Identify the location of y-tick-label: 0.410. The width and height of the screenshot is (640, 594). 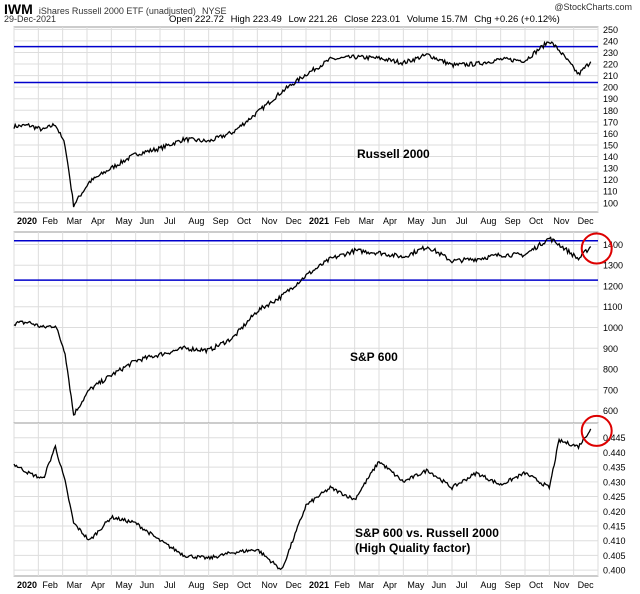
(614, 541).